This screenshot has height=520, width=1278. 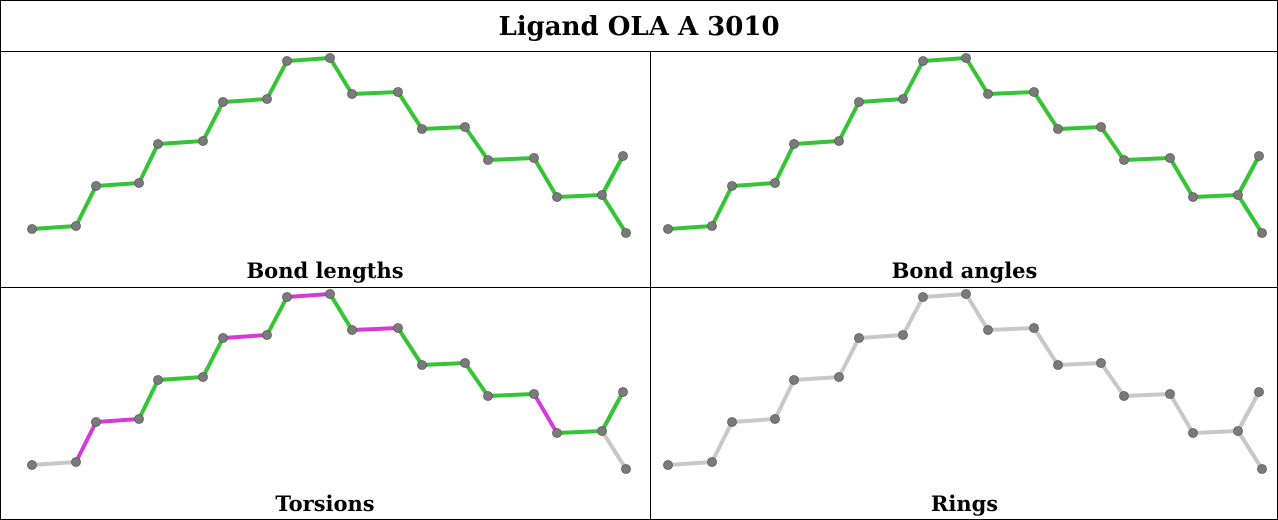 What do you see at coordinates (964, 503) in the screenshot?
I see `caption-rings: Rings` at bounding box center [964, 503].